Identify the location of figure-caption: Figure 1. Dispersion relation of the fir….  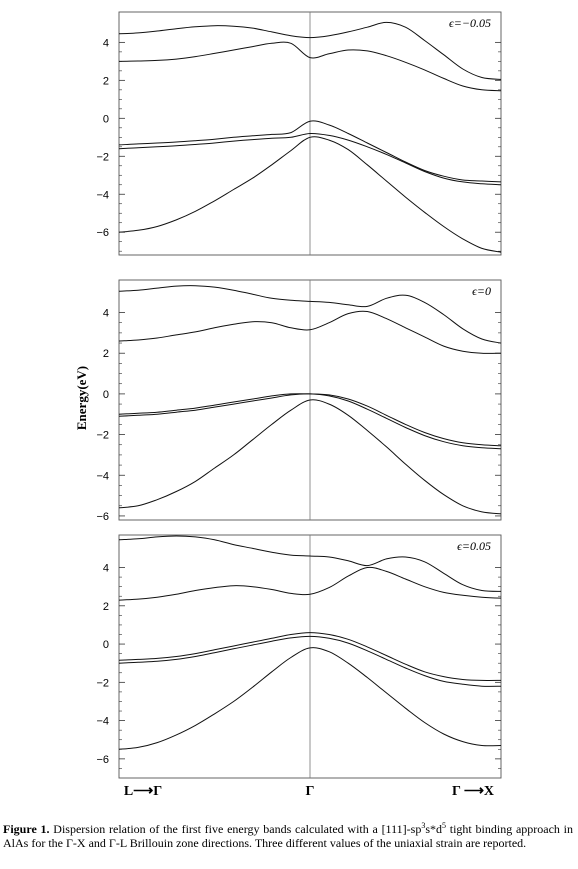
(288, 836).